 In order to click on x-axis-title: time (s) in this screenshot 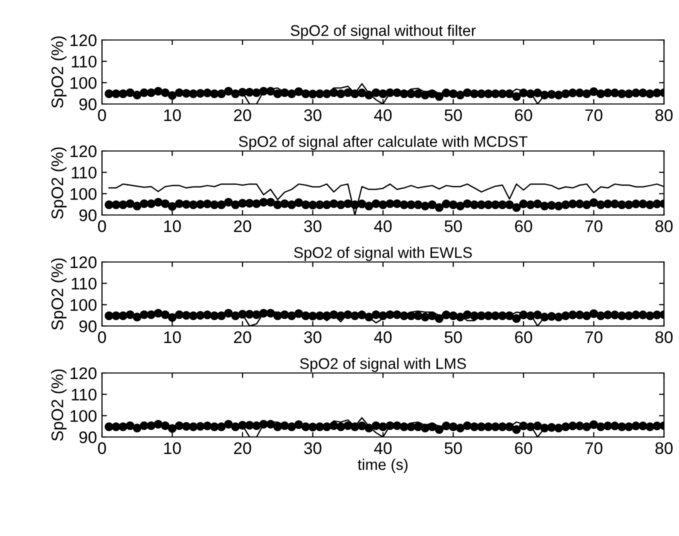, I will do `click(383, 466)`.